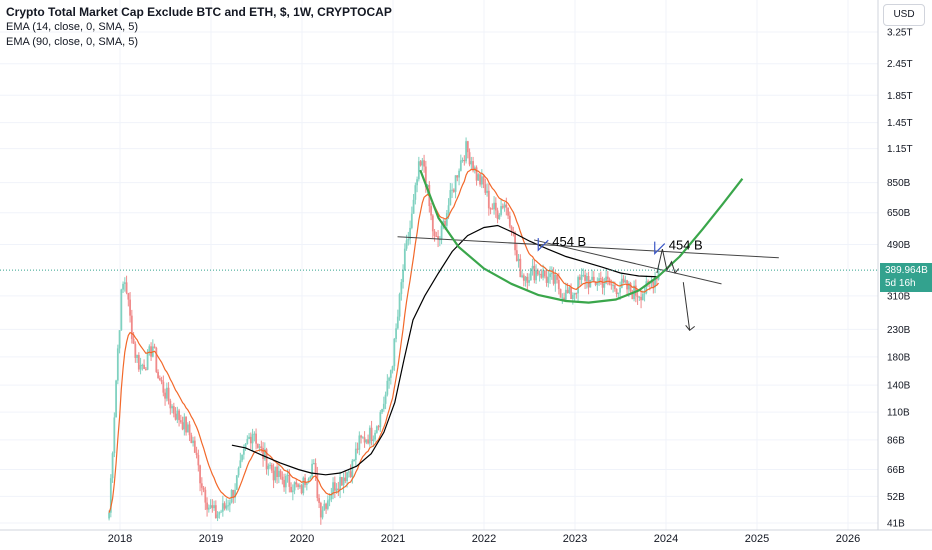 This screenshot has height=550, width=932. What do you see at coordinates (896, 524) in the screenshot?
I see `price-tick-label: 41B` at bounding box center [896, 524].